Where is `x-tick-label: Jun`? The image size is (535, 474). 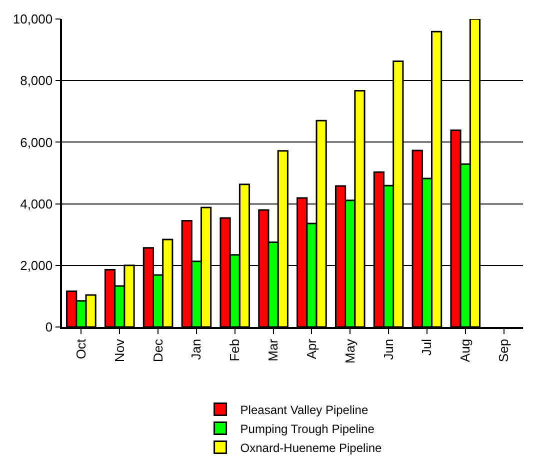
x-tick-label: Jun is located at coordinates (388, 349).